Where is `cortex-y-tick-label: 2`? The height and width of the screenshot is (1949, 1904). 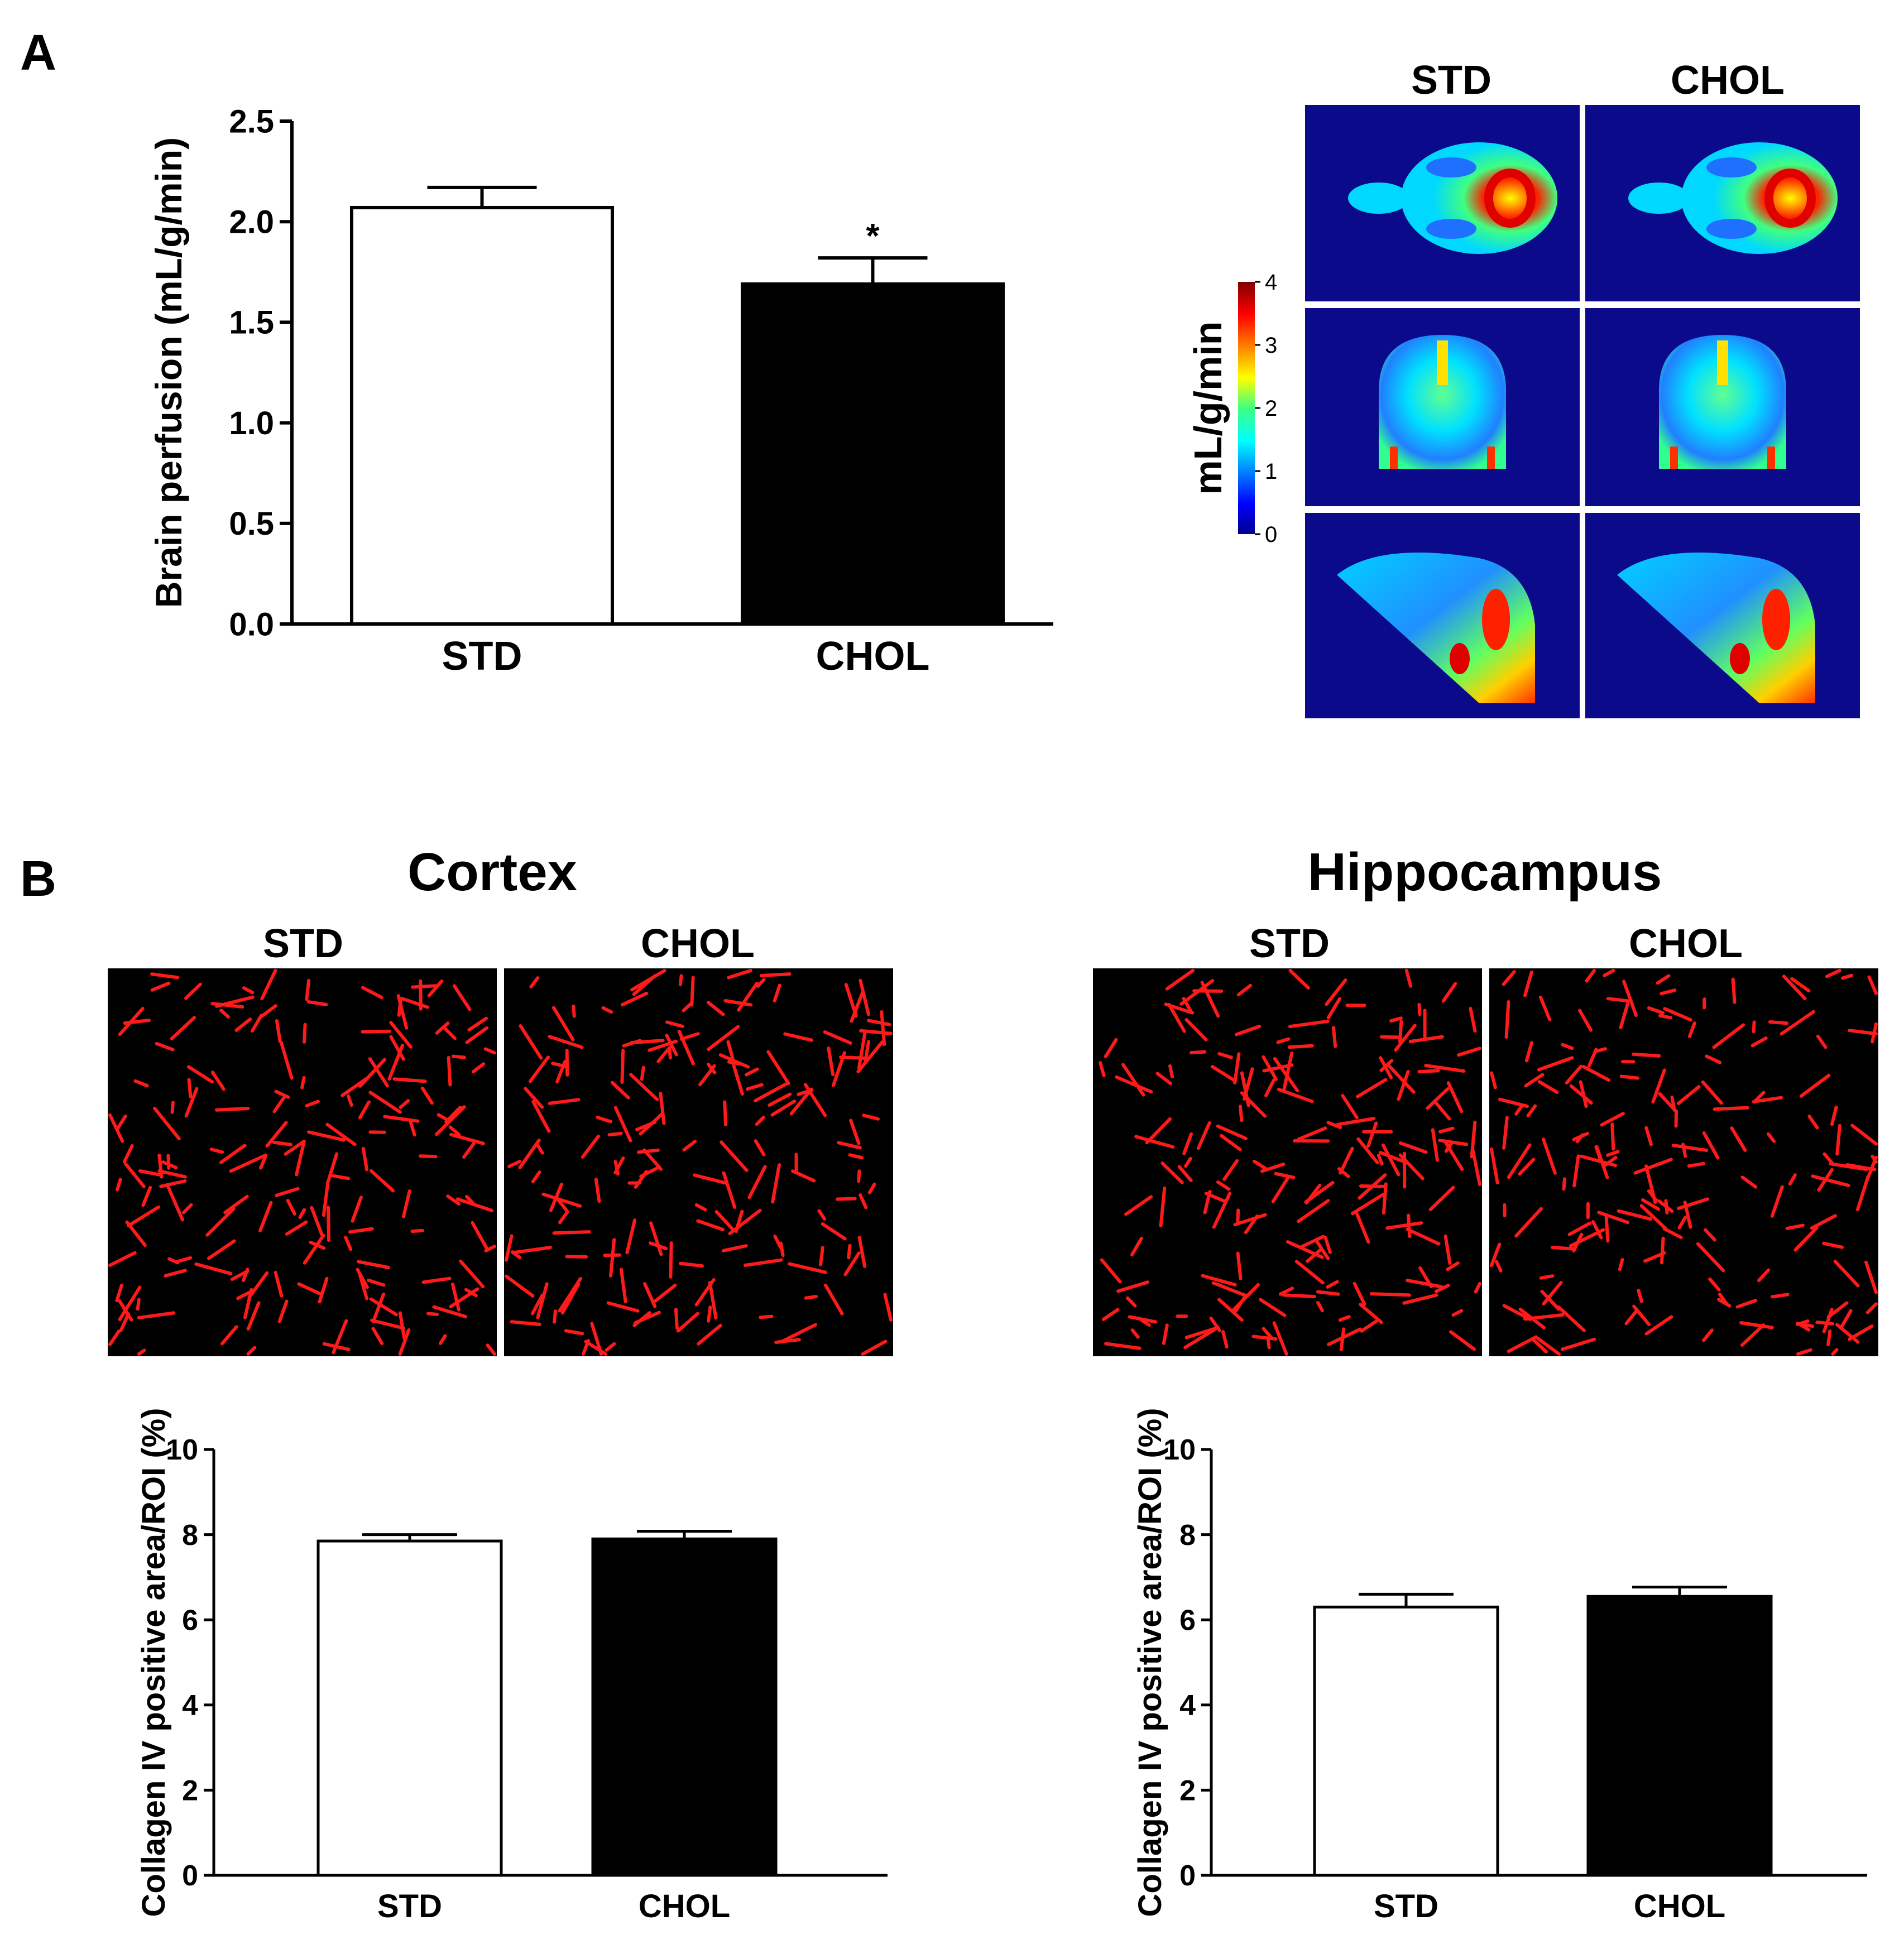 cortex-y-tick-label: 2 is located at coordinates (190, 1791).